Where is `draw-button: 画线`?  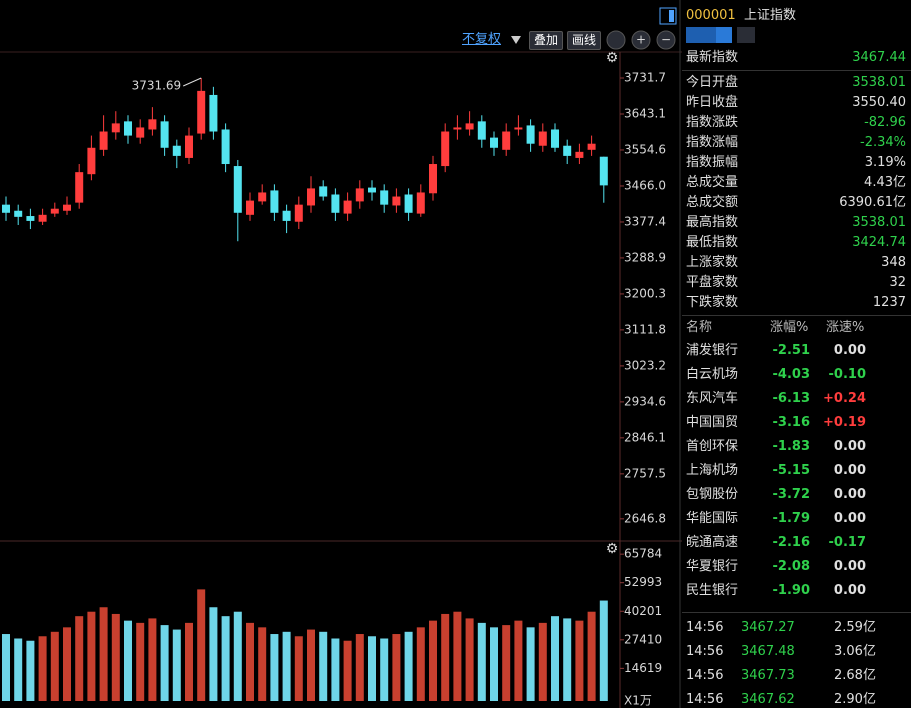 draw-button: 画线 is located at coordinates (584, 40).